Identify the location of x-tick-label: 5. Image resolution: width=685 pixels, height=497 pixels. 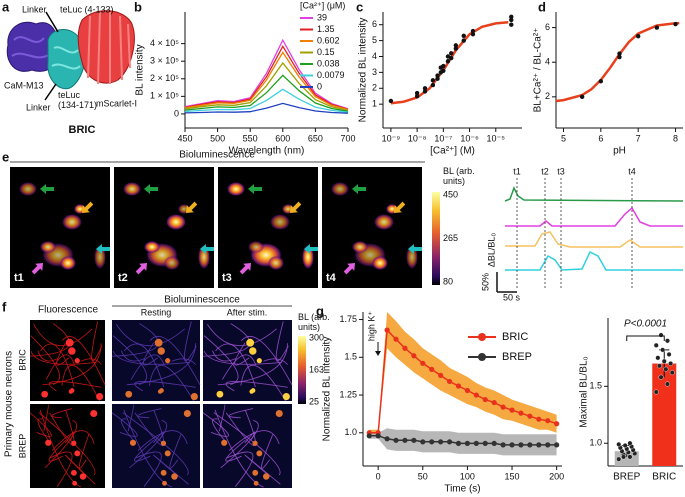
(563, 138).